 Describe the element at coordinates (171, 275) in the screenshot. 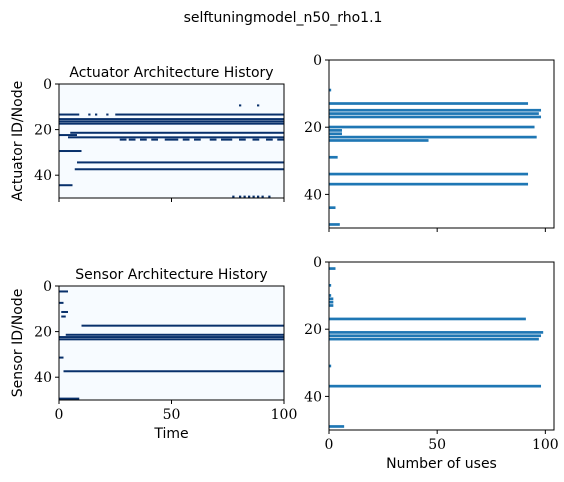

I see `axes-title: Sensor Architecture History` at that location.